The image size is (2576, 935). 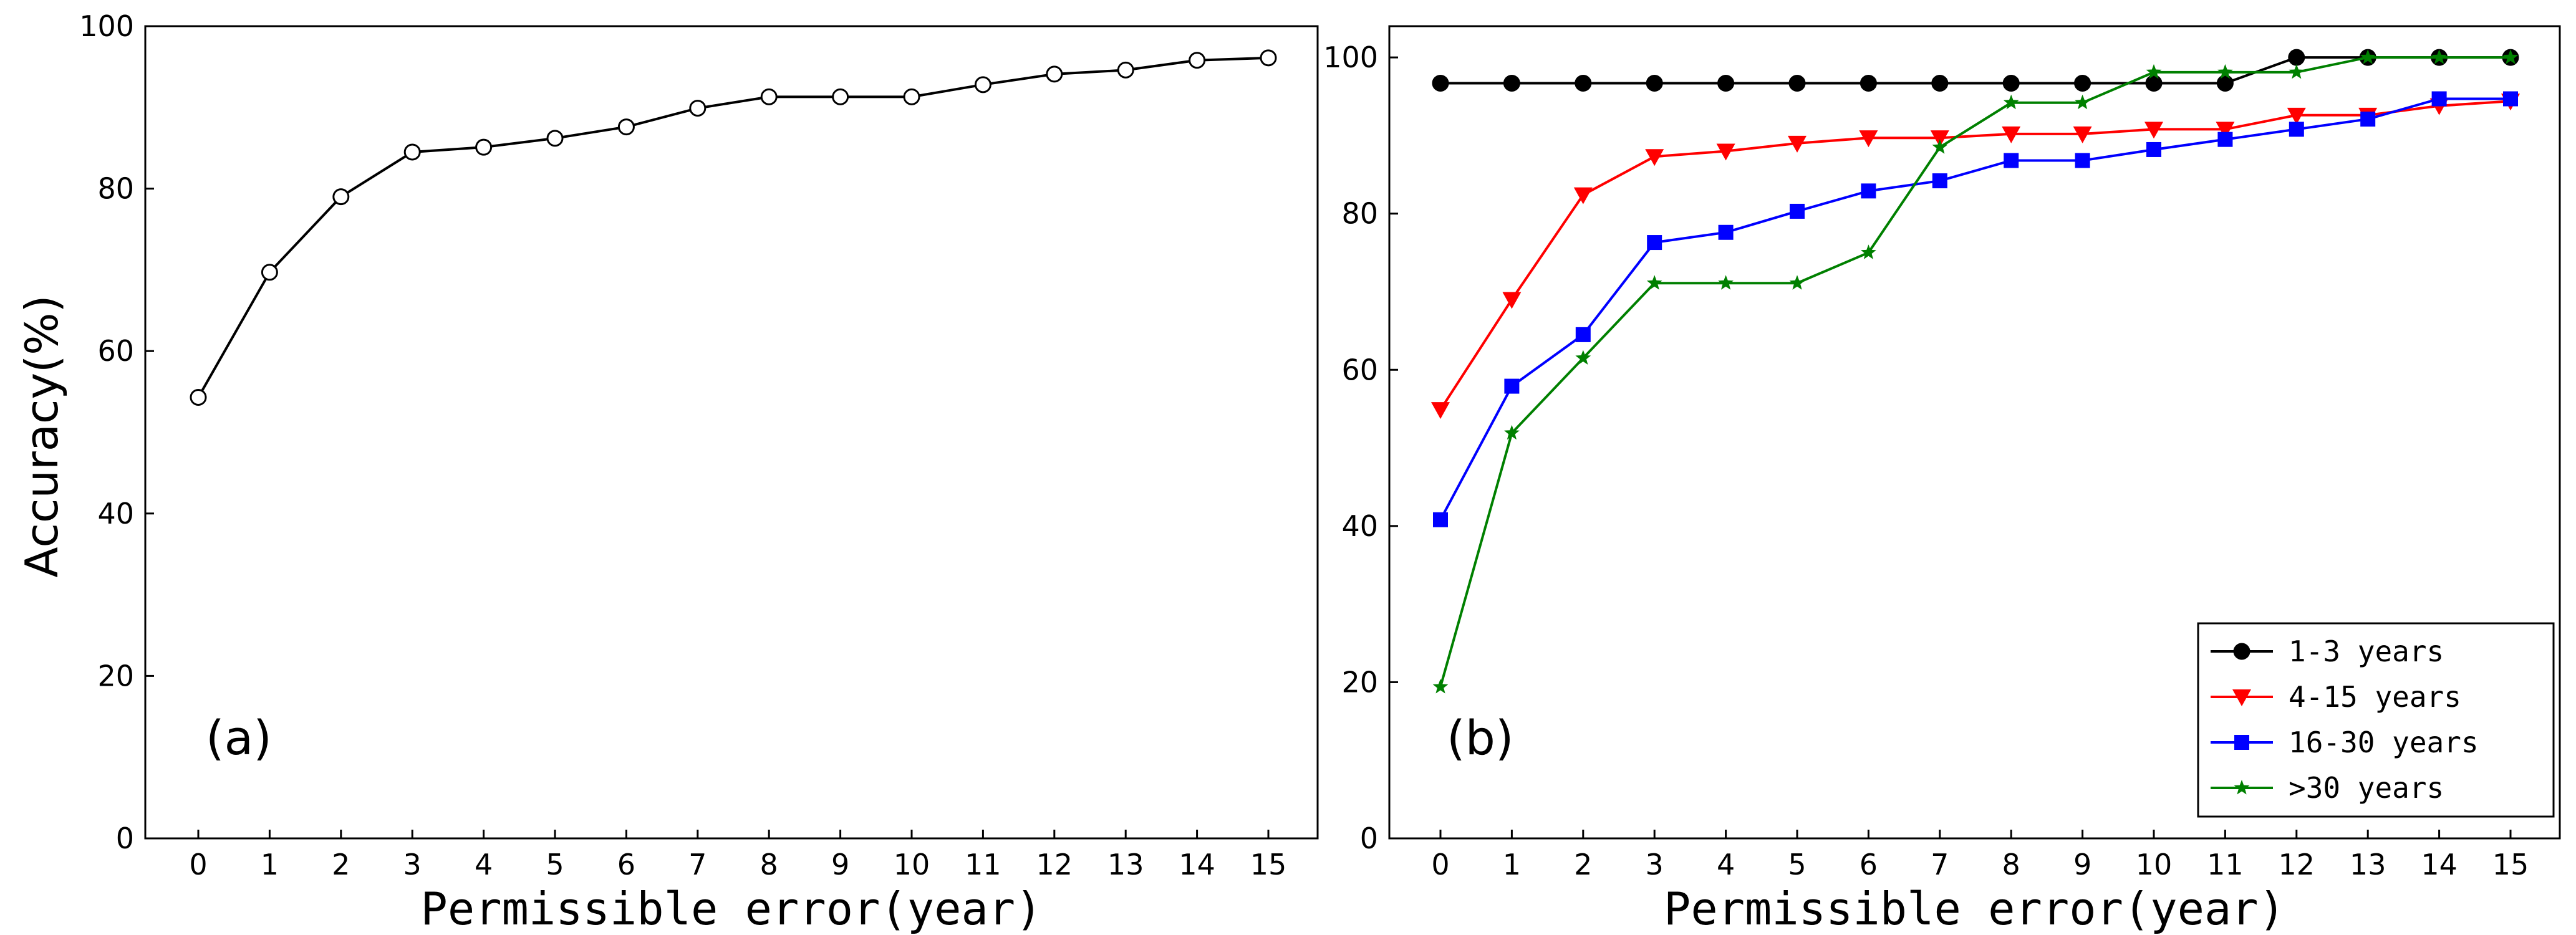 I want to click on legend: 1-3 years 4-15 years 16-30 years >30 years, so click(x=2376, y=720).